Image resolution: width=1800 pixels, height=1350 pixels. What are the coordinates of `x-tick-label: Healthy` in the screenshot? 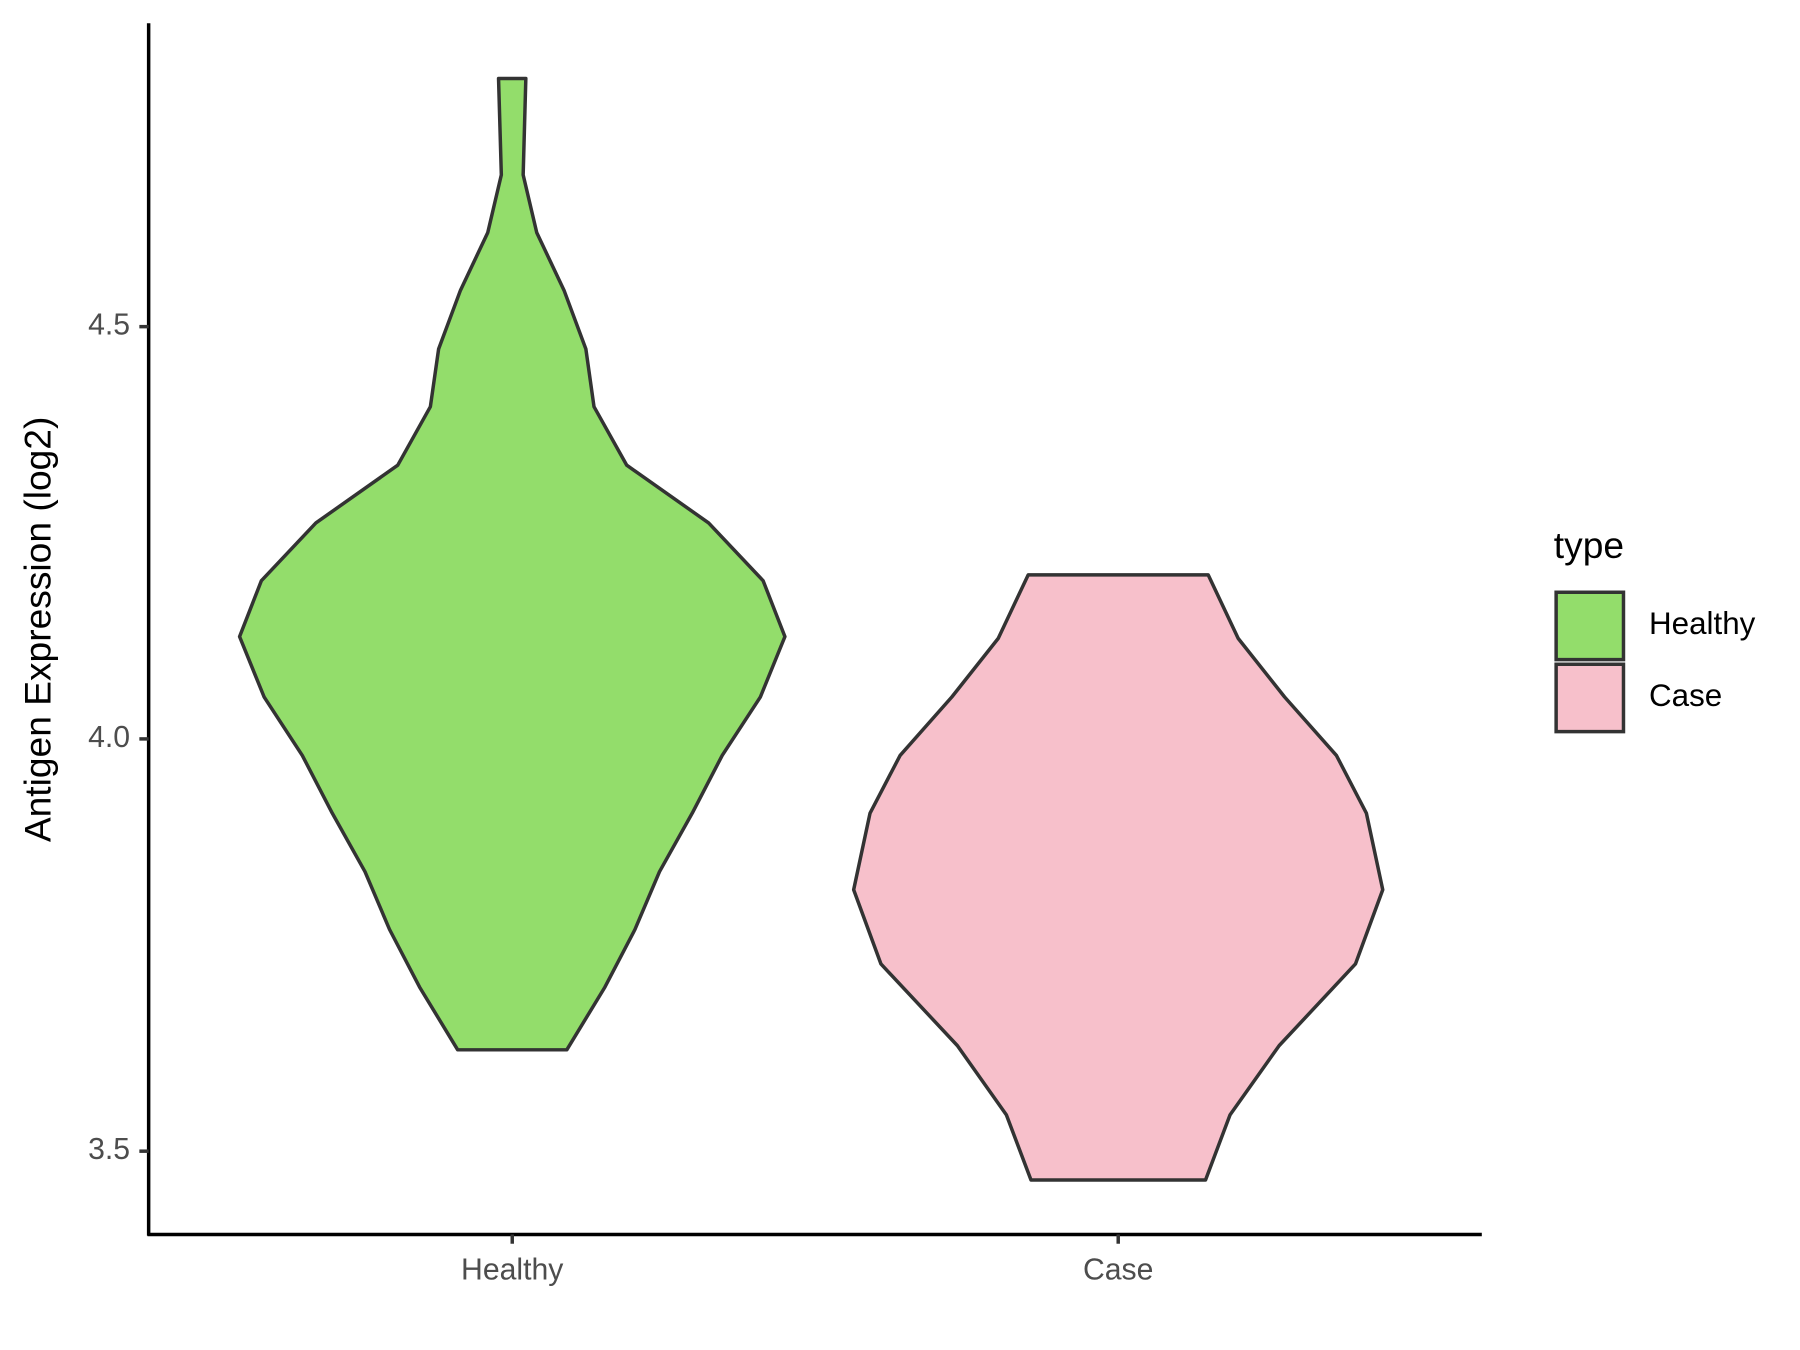 It's located at (512, 1270).